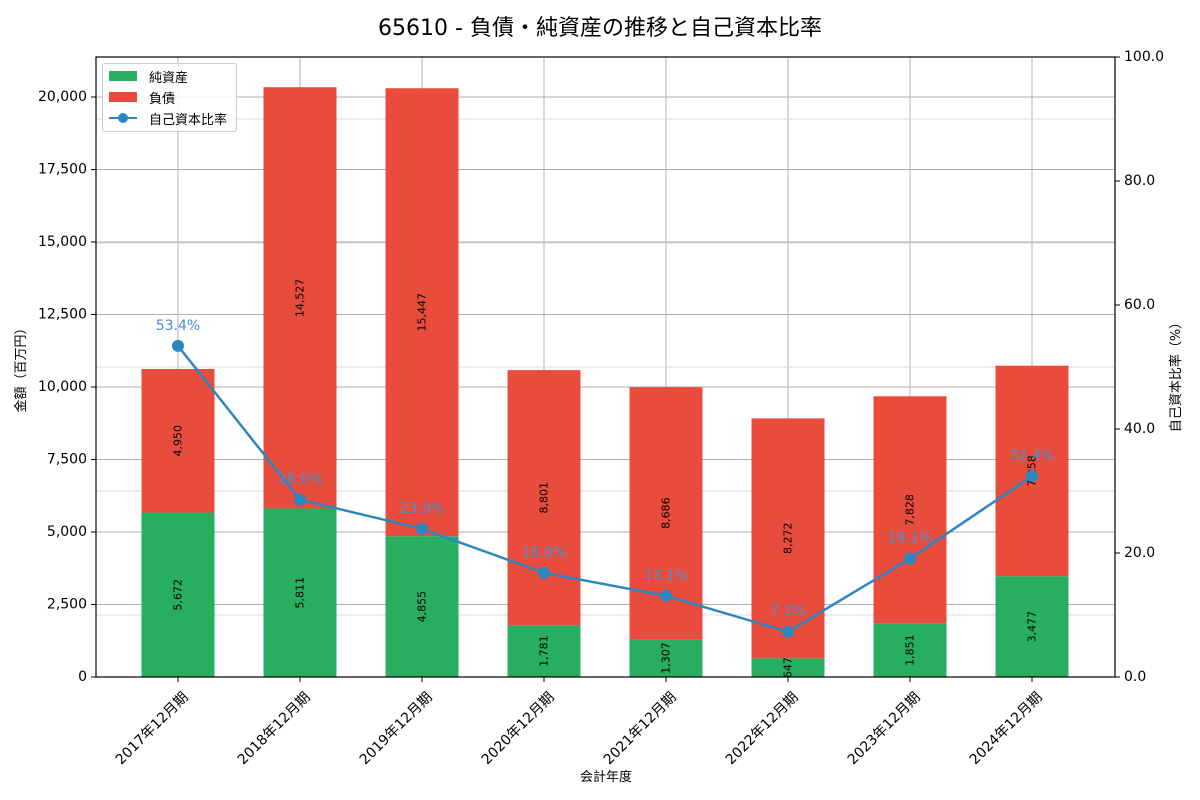 This screenshot has height=800, width=1200. Describe the element at coordinates (142, 97) in the screenshot. I see `legend-item-liabilities: 負債` at that location.